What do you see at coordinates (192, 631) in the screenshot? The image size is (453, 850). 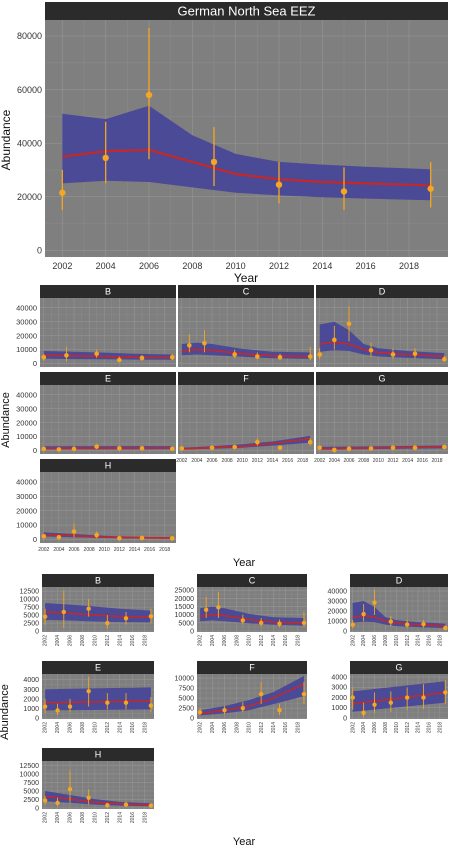 I see `y-tick-label: 0` at bounding box center [192, 631].